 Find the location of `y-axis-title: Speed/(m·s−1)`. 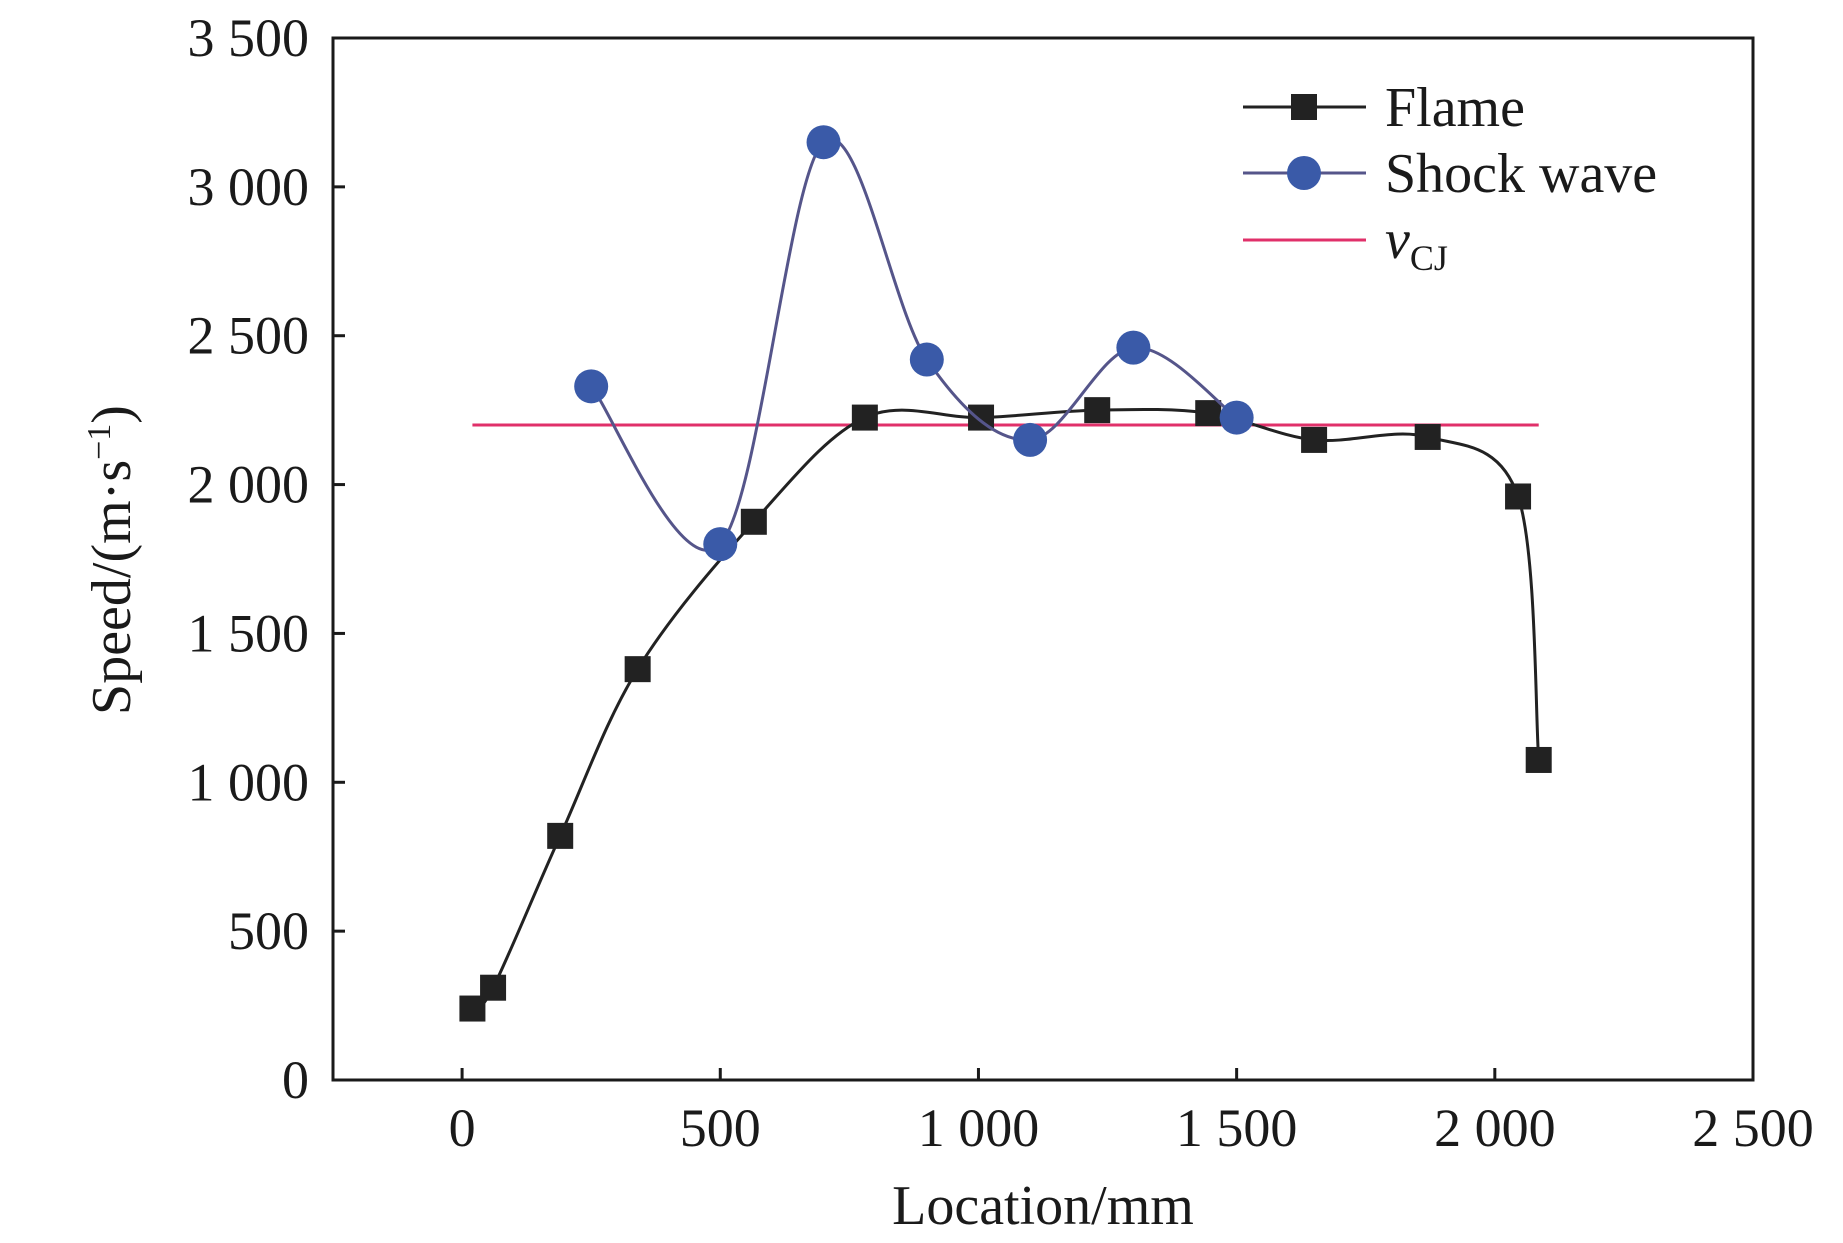

y-axis-title: Speed/(m·s−1) is located at coordinates (112, 560).